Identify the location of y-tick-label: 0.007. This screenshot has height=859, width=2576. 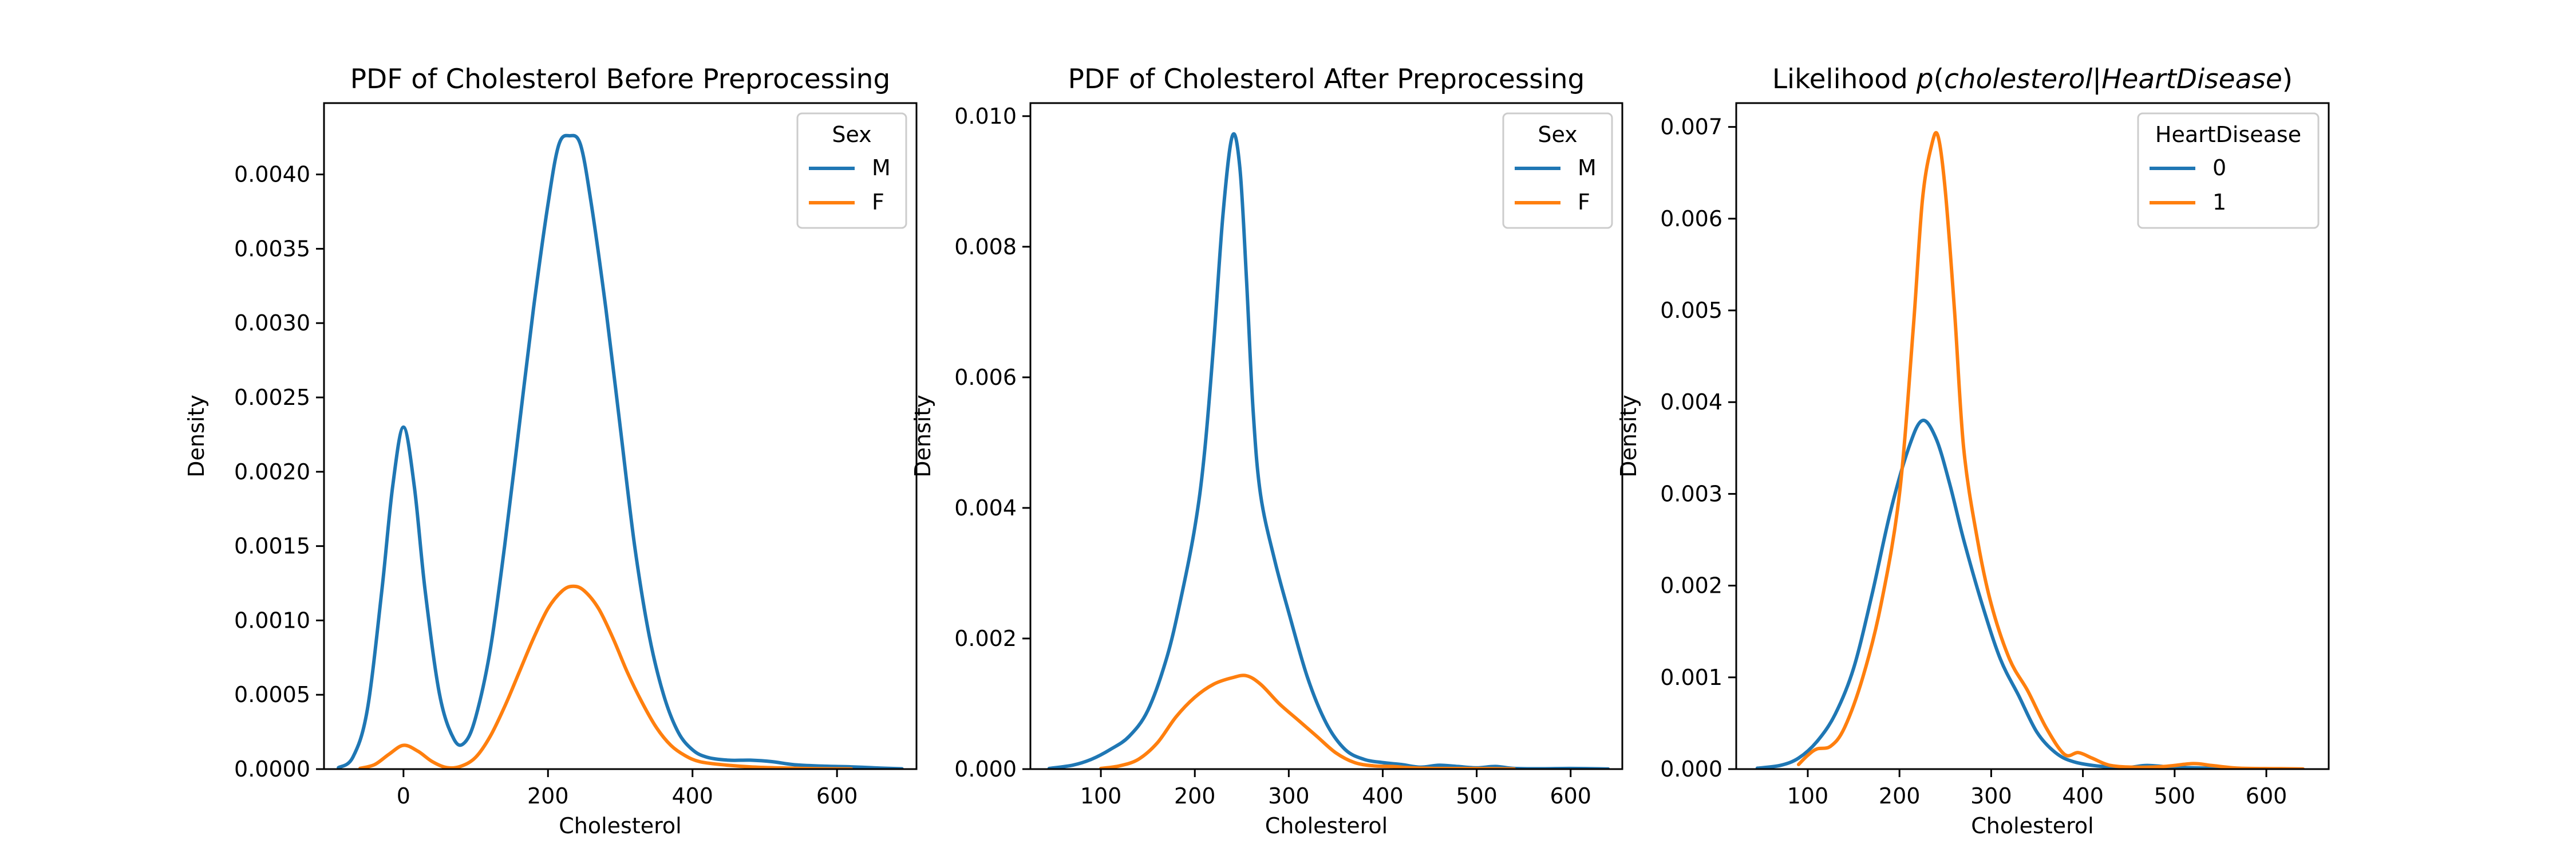
(1691, 127).